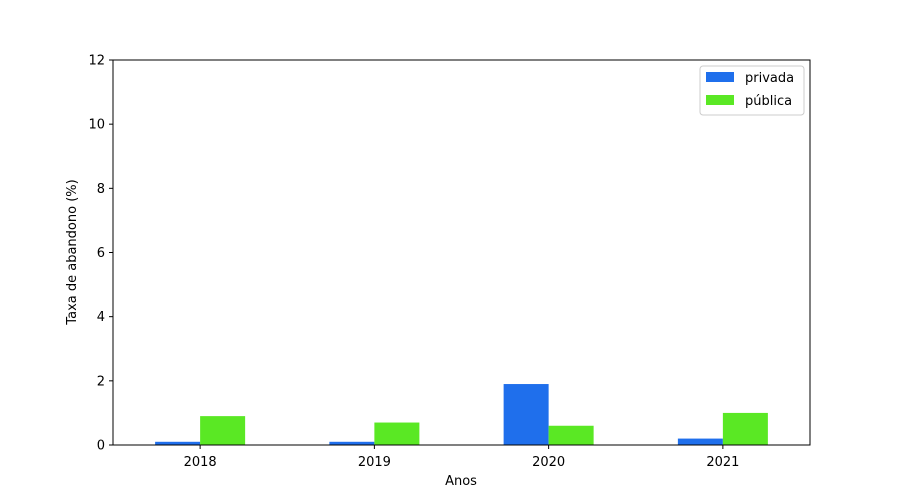 This screenshot has width=900, height=500. Describe the element at coordinates (720, 77) in the screenshot. I see `legend-swatch-privada` at that location.